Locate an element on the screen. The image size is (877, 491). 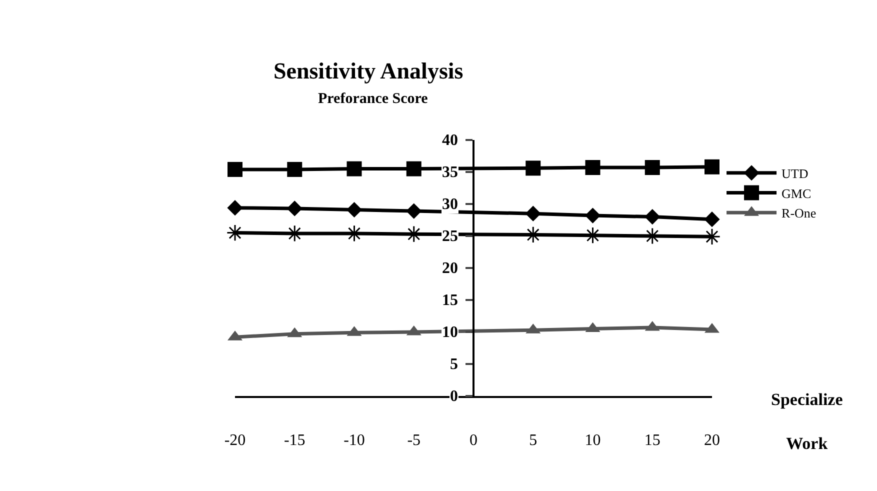
y-tick-label: 40 is located at coordinates (450, 140).